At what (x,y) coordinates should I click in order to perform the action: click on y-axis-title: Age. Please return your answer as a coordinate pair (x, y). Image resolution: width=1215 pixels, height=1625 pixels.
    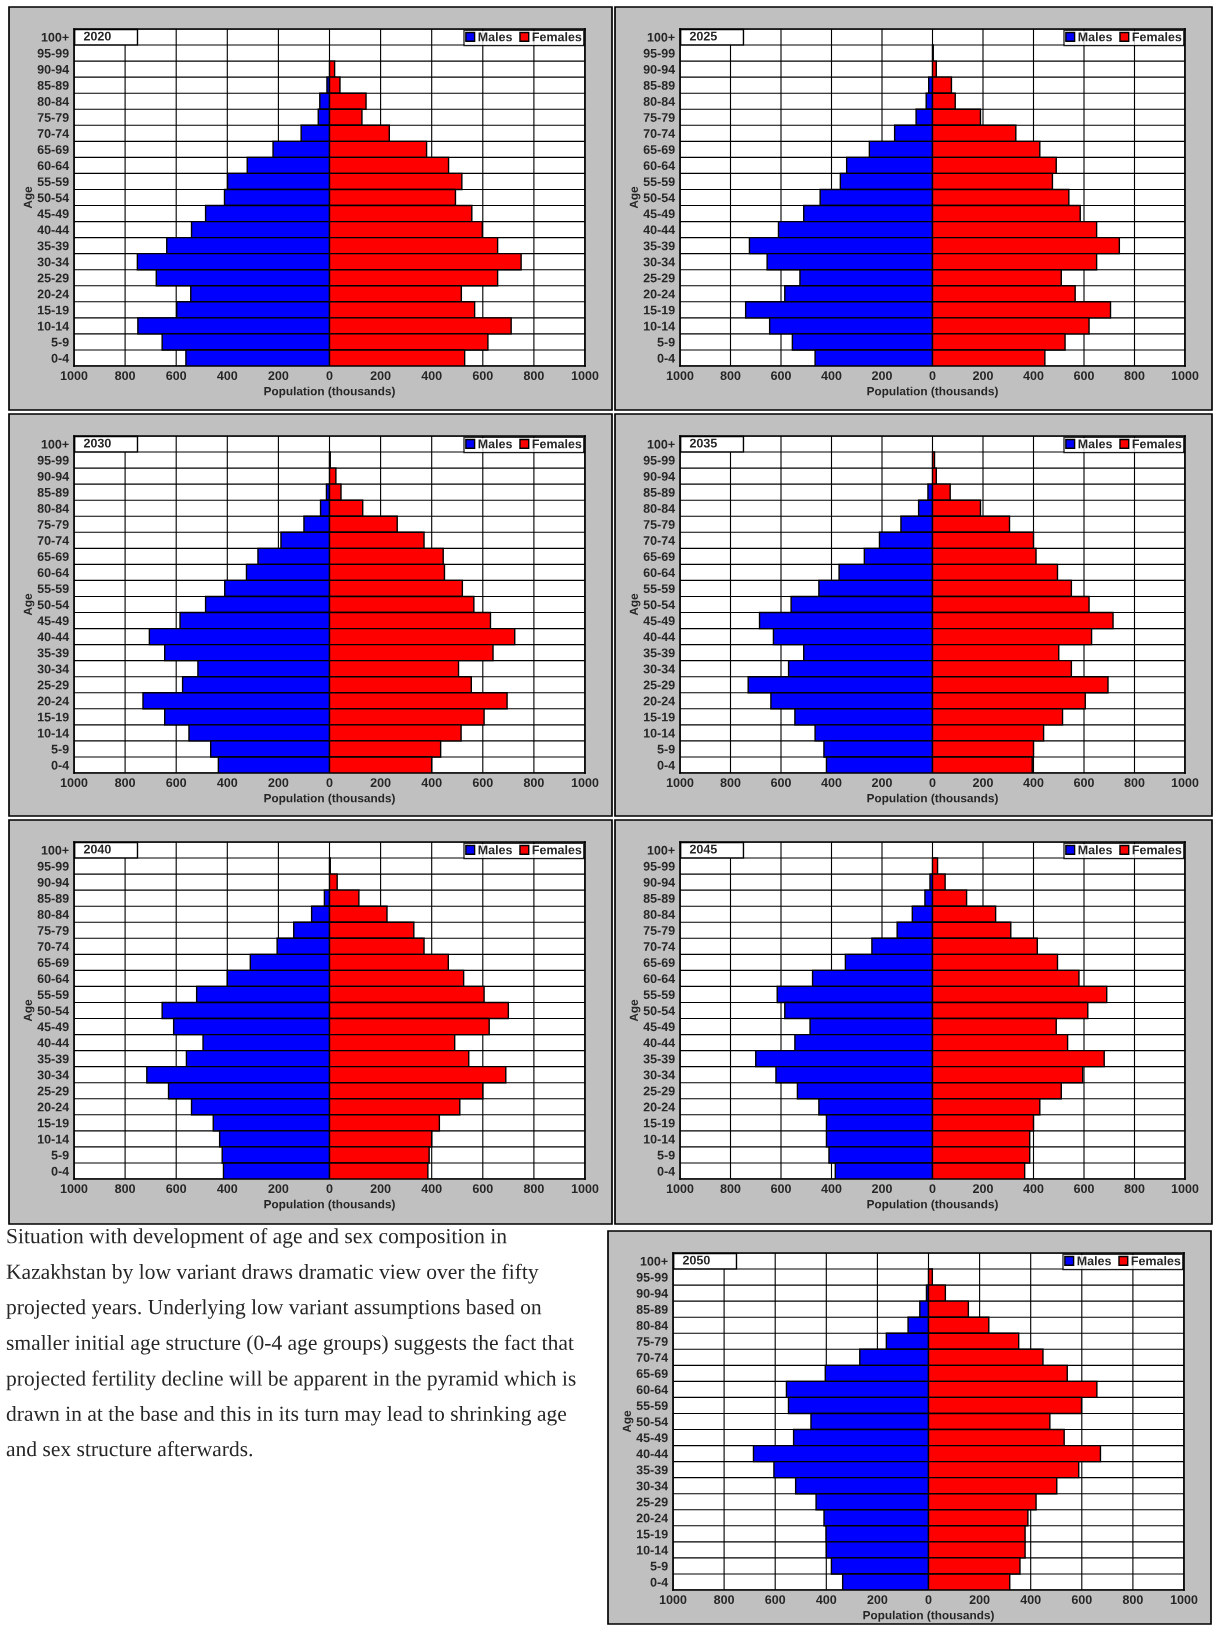
    Looking at the image, I should click on (635, 1010).